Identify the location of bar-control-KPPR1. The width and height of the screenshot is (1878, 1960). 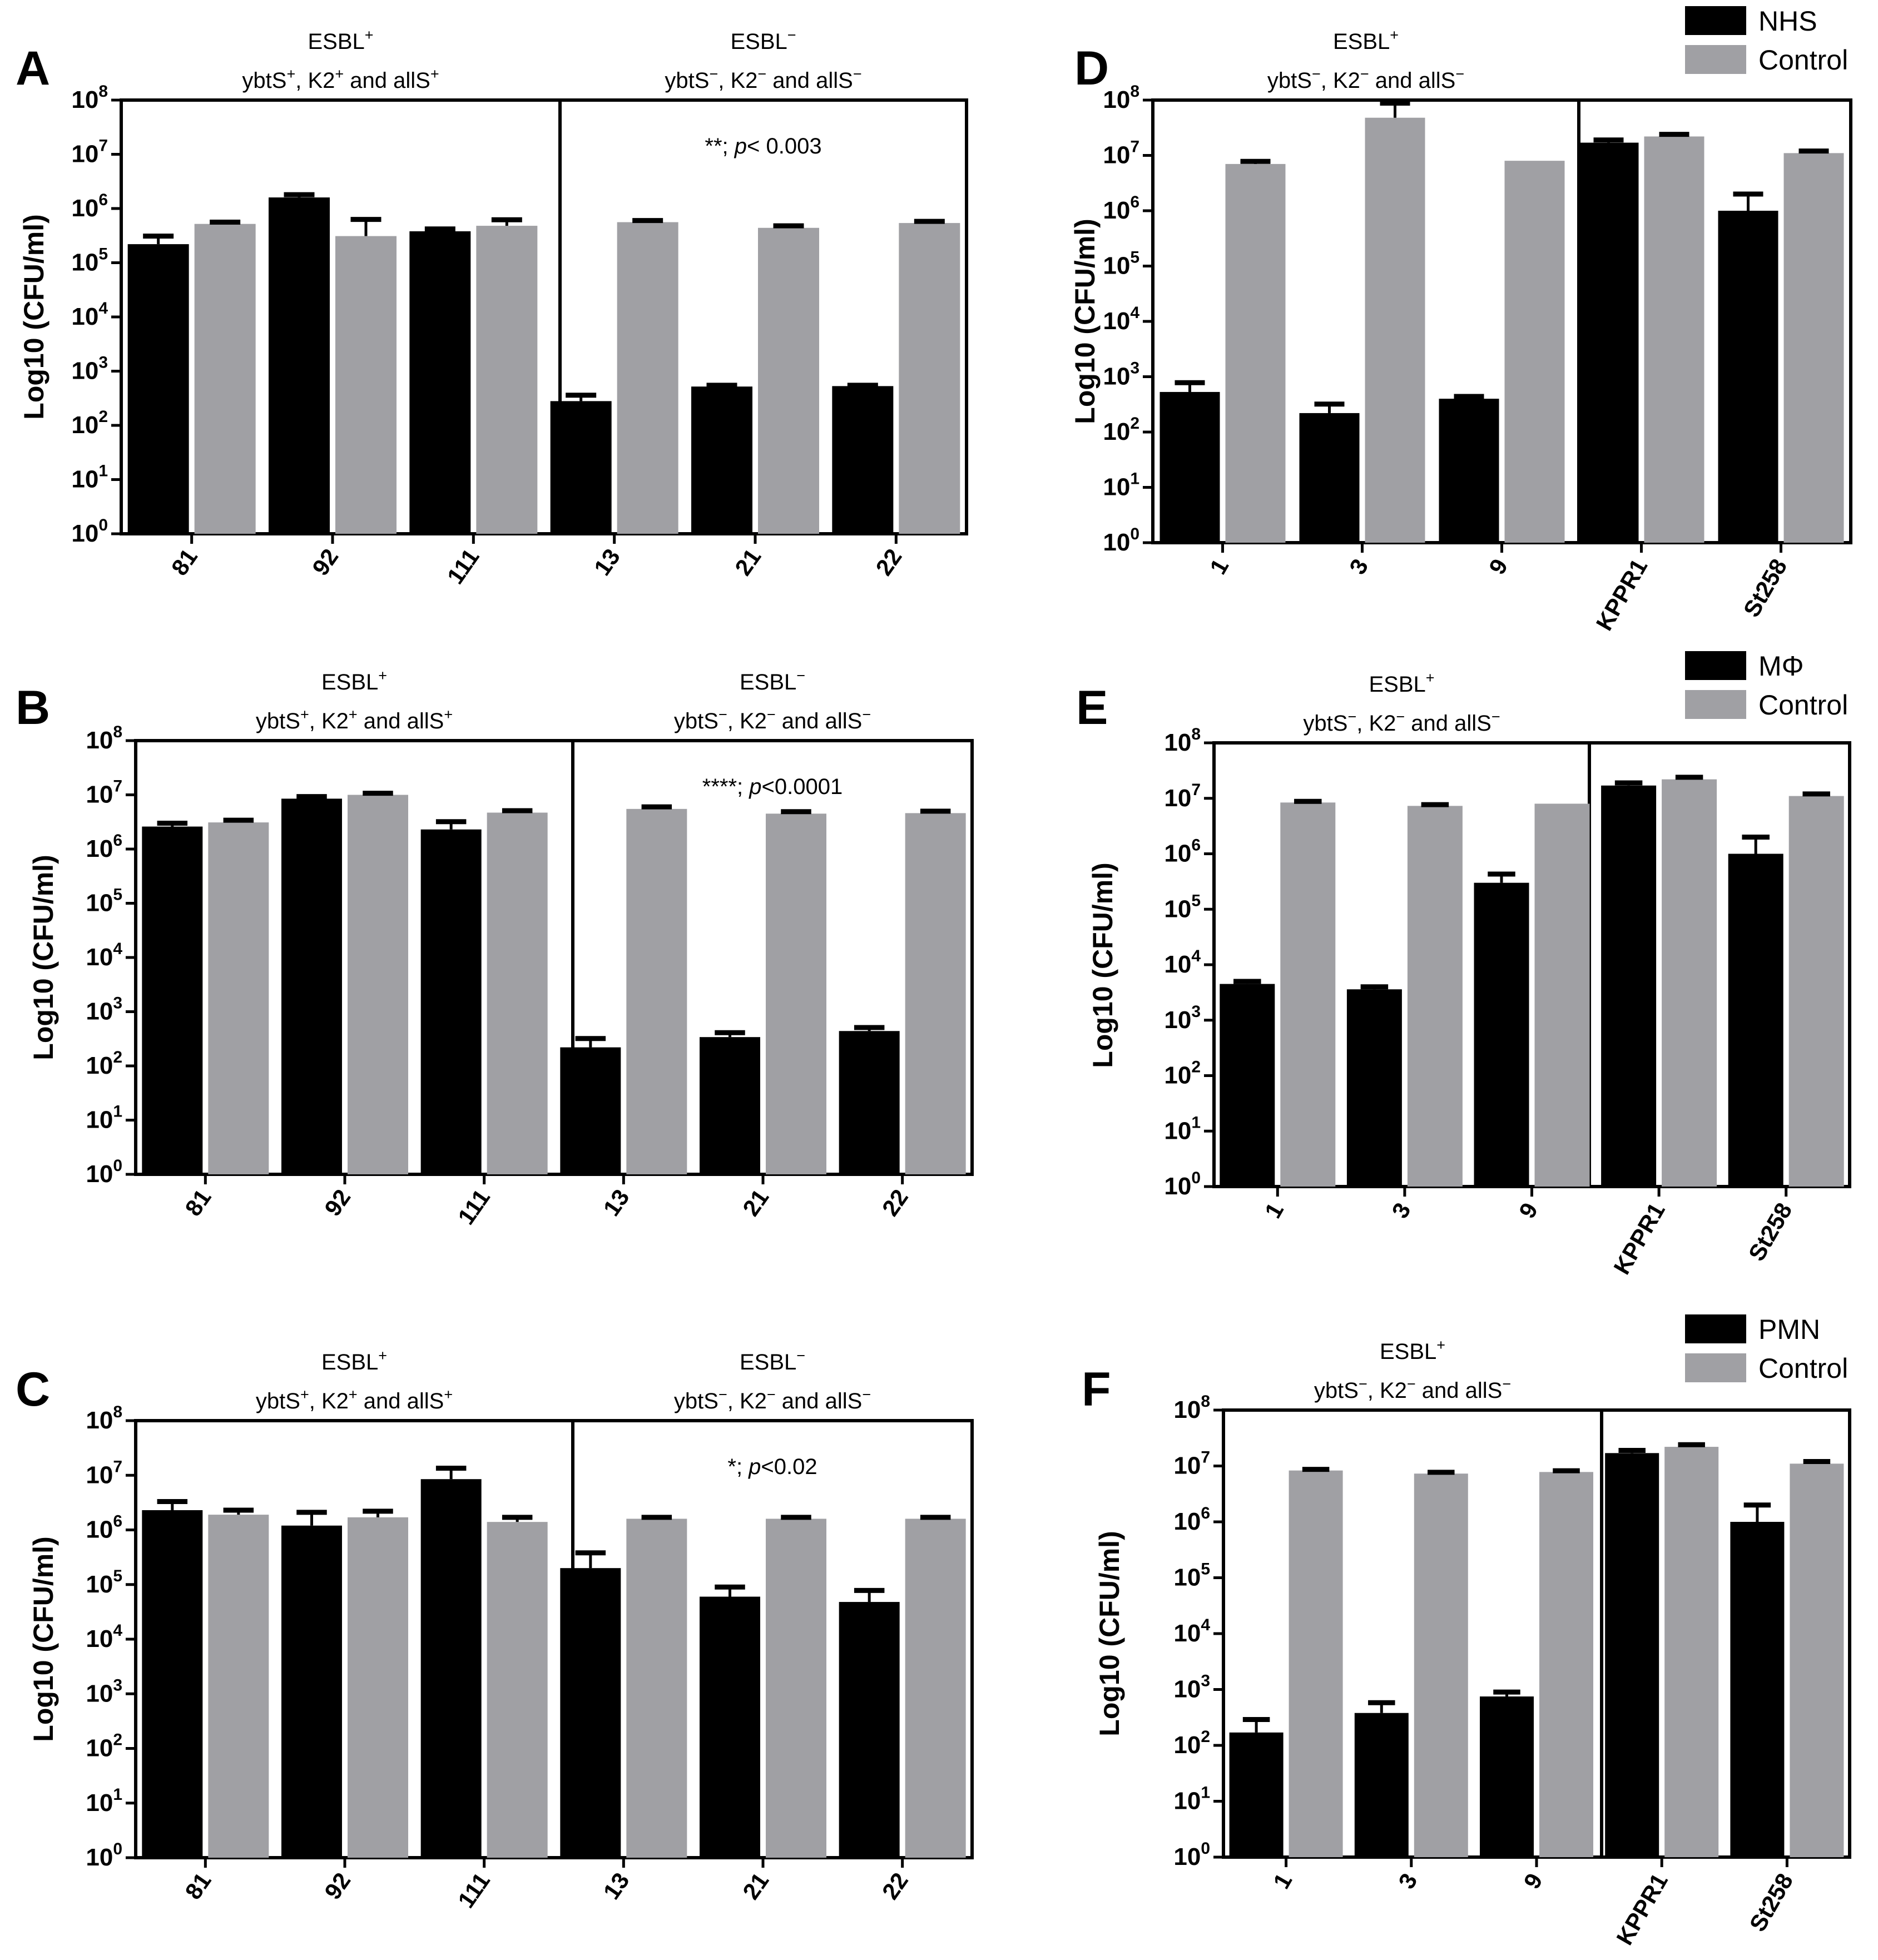
(1689, 983).